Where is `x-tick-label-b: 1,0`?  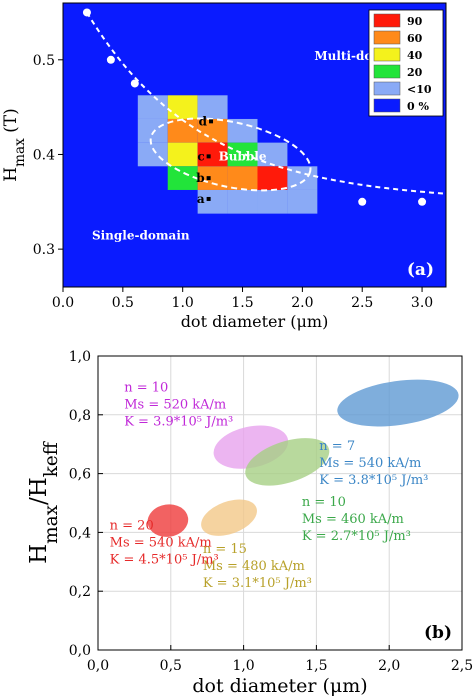 x-tick-label-b: 1,0 is located at coordinates (243, 666).